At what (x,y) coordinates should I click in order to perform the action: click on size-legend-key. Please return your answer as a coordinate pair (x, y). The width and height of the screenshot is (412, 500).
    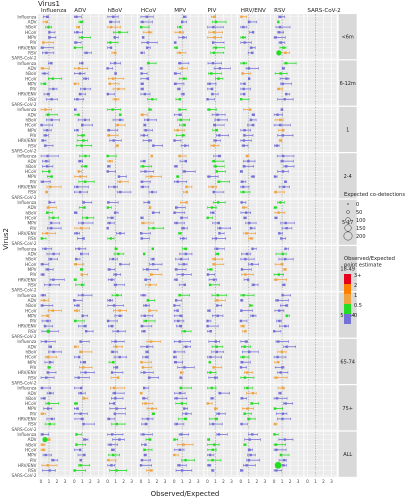
    Looking at the image, I should click on (348, 212).